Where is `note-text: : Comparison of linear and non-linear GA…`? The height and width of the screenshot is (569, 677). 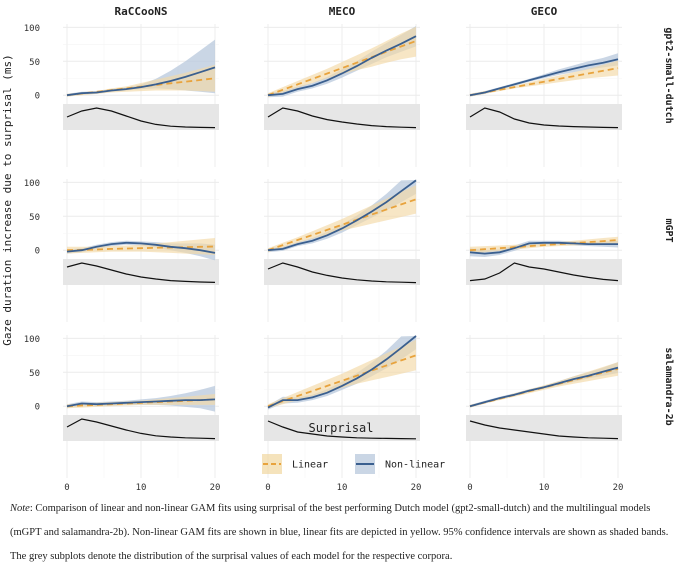
note-text: : Comparison of linear and non-linear GA… is located at coordinates (339, 532).